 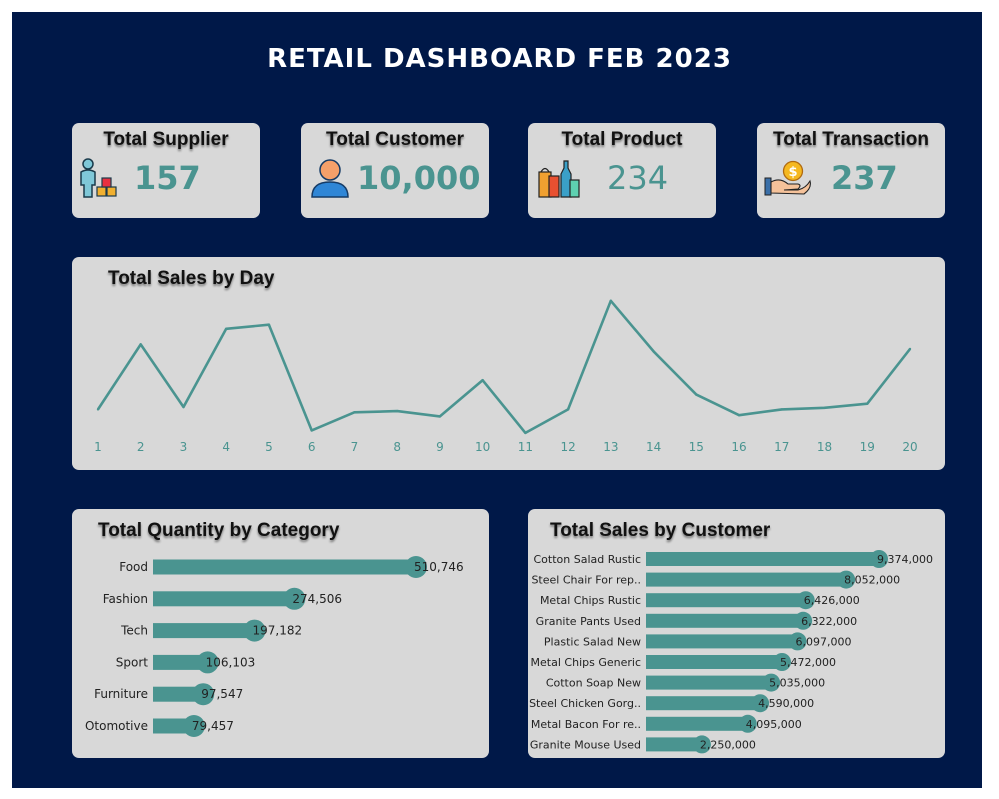 I want to click on kpi-card-customer: Total Customer 10,000, so click(x=395, y=170).